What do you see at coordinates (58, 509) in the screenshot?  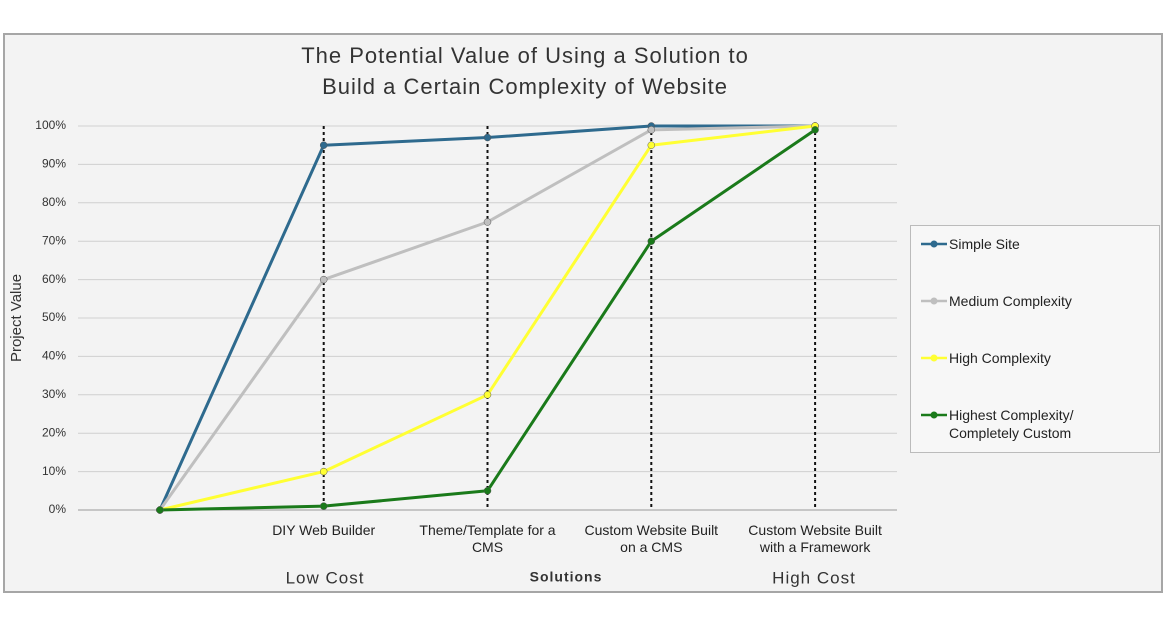 I see `y-tick-label: 0%` at bounding box center [58, 509].